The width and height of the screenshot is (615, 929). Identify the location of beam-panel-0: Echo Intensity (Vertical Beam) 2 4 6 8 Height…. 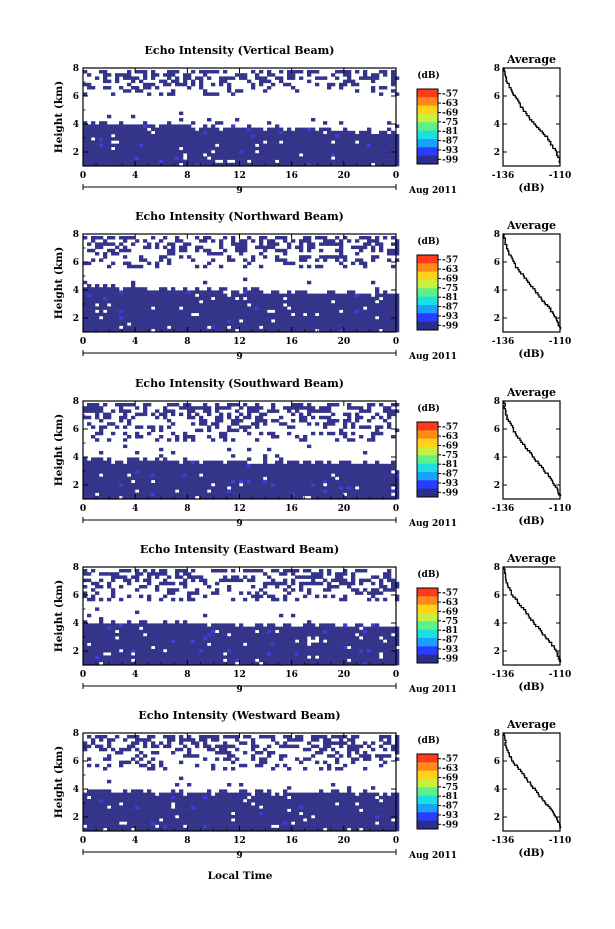
(255, 120).